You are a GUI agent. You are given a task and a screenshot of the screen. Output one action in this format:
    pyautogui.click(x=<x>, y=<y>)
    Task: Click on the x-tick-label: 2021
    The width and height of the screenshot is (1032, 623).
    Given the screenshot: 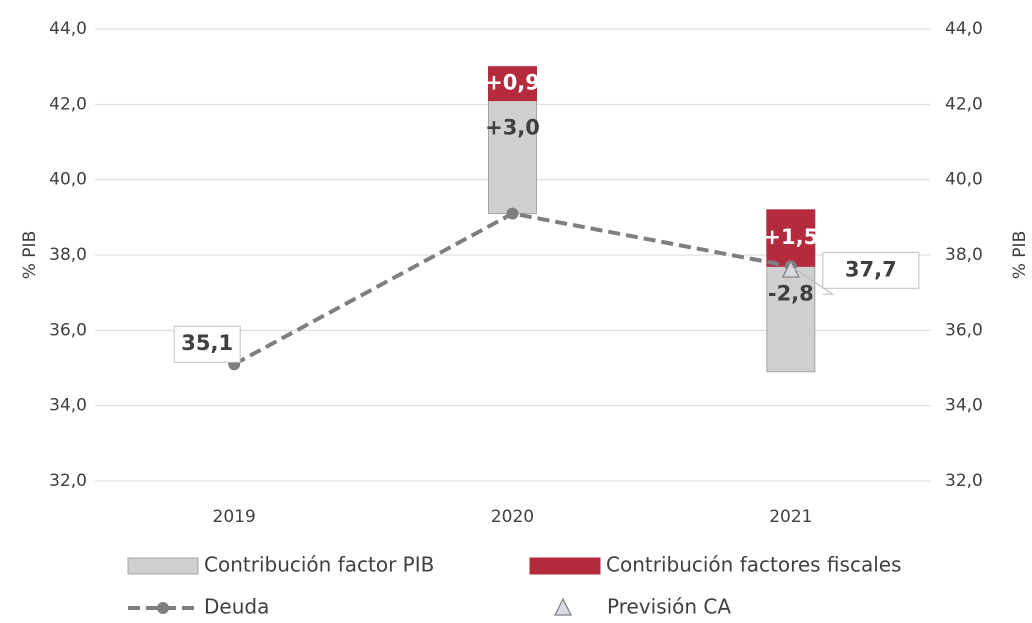 What is the action you would take?
    pyautogui.click(x=790, y=517)
    